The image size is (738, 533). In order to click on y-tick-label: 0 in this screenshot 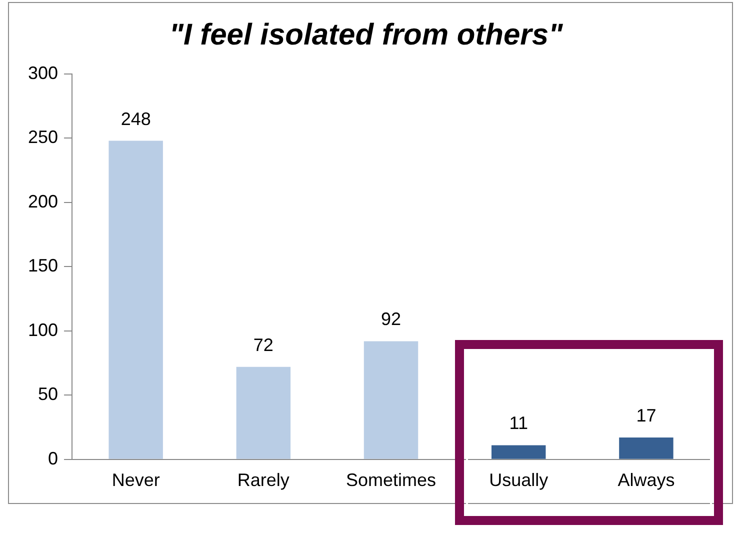, I will do `click(53, 458)`.